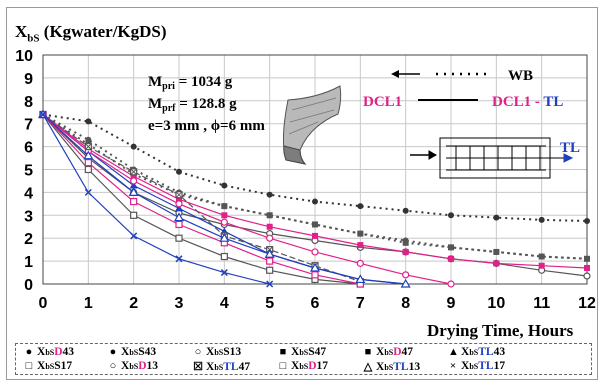 This screenshot has height=389, width=606. What do you see at coordinates (405, 303) in the screenshot?
I see `x-tick-label: 8` at bounding box center [405, 303].